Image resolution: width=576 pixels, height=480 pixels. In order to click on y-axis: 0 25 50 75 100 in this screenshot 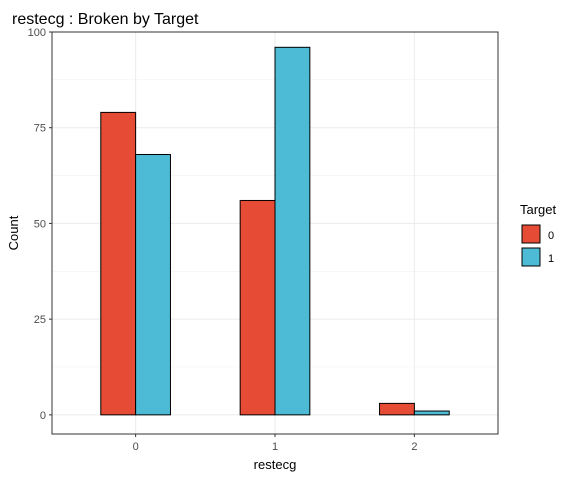, I will do `click(40, 224)`.